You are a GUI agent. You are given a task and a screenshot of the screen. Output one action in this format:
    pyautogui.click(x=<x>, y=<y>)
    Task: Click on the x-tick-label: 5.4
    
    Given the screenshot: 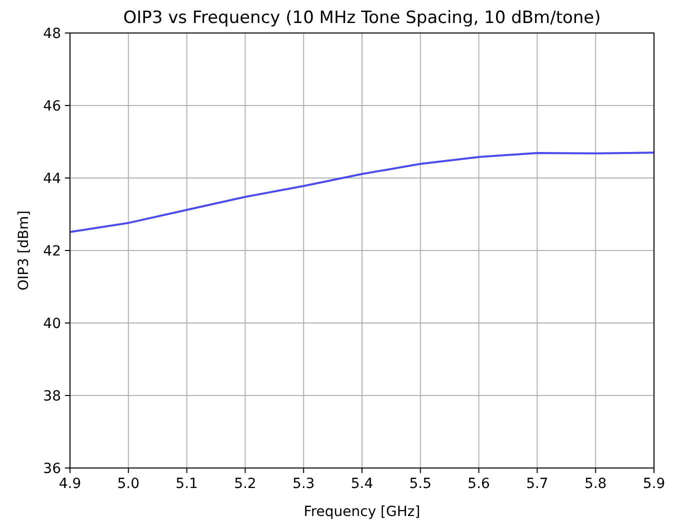 What is the action you would take?
    pyautogui.click(x=362, y=484)
    